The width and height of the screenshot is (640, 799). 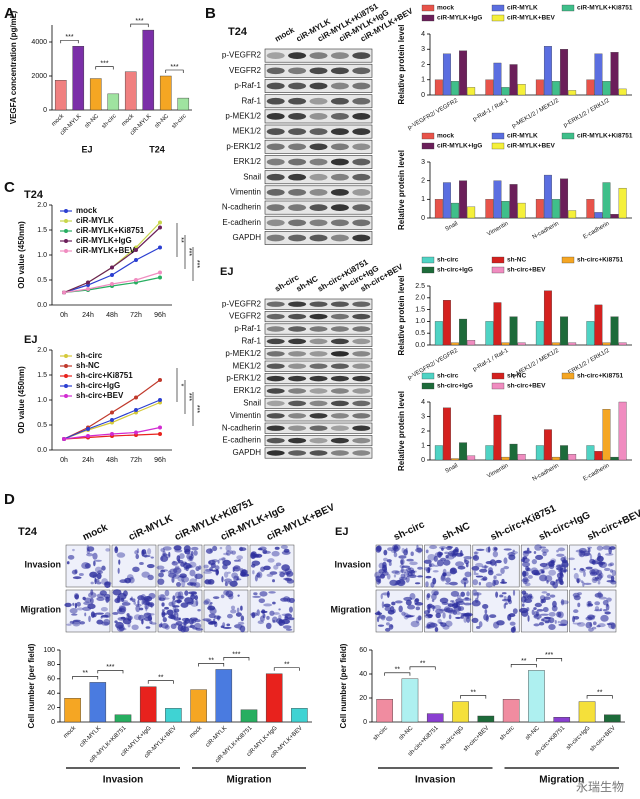 I want to click on legend-marker, so click(x=66, y=221).